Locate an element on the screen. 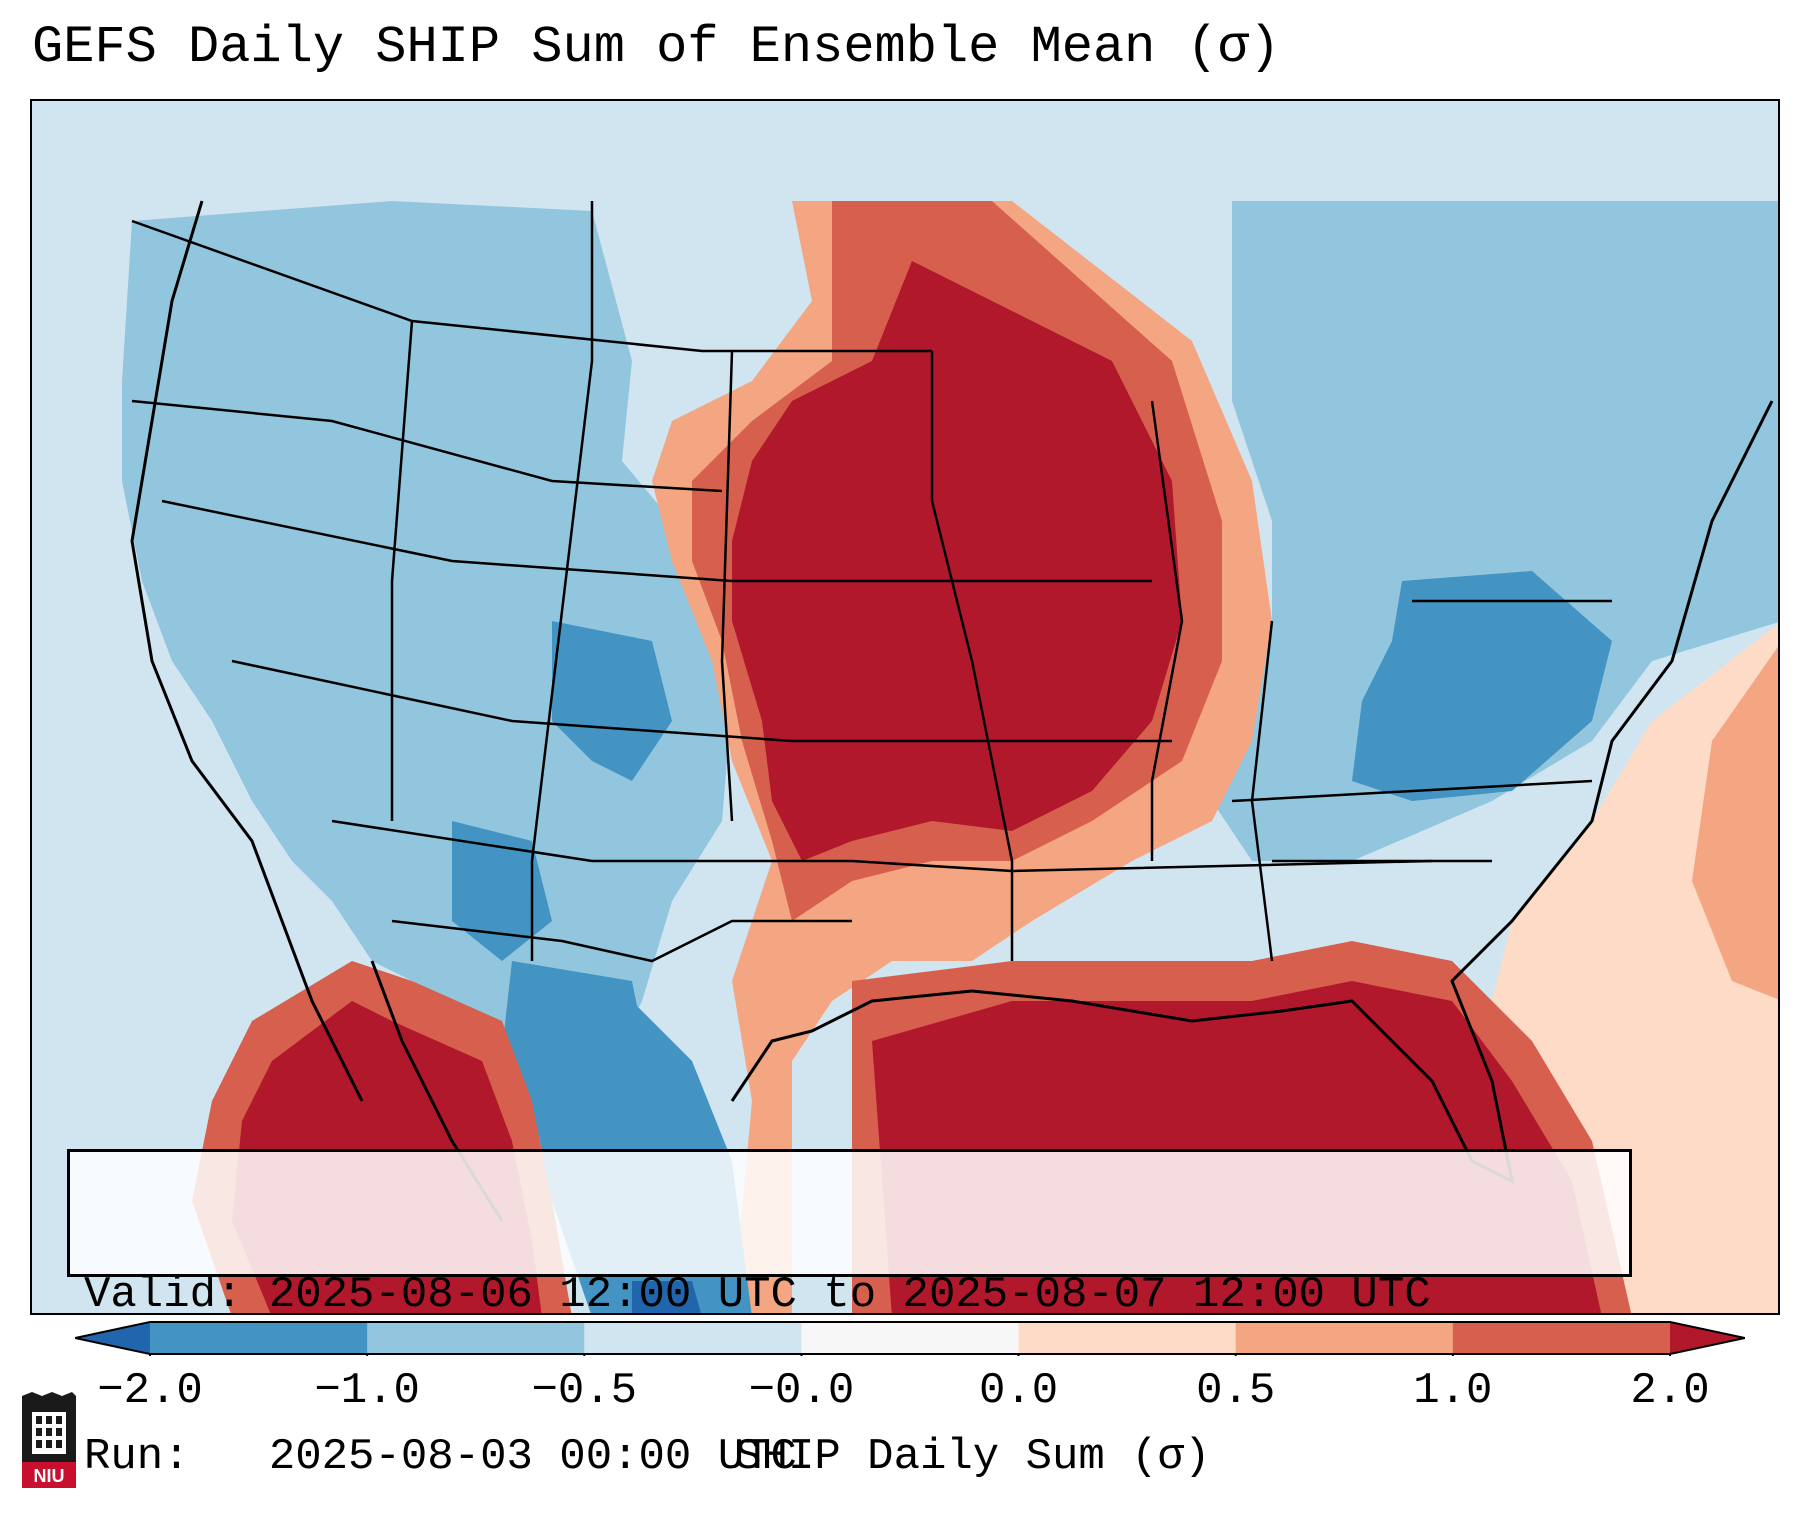  field-texas-strong-negative is located at coordinates (666, 1297).